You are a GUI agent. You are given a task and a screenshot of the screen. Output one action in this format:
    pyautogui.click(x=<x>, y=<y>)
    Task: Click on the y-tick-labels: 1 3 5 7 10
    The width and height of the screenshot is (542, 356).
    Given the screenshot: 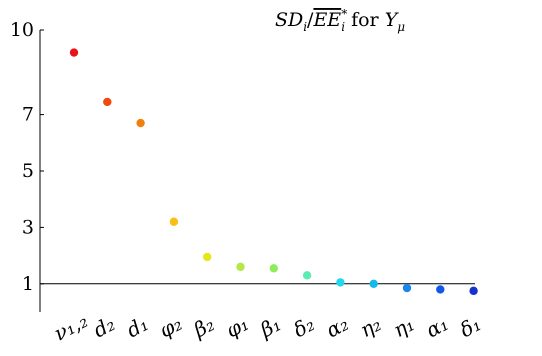 What is the action you would take?
    pyautogui.click(x=27, y=157)
    